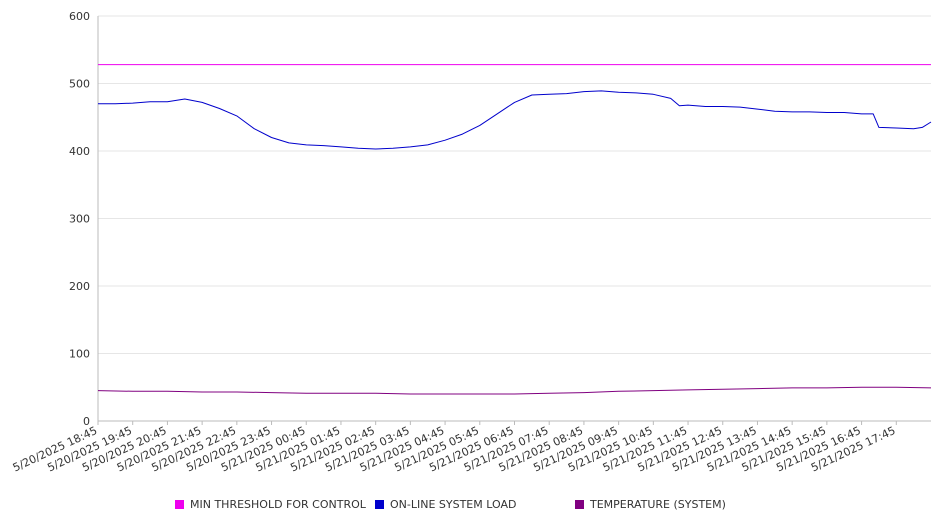  Describe the element at coordinates (79, 286) in the screenshot. I see `y-tick-label-200: 200` at that location.